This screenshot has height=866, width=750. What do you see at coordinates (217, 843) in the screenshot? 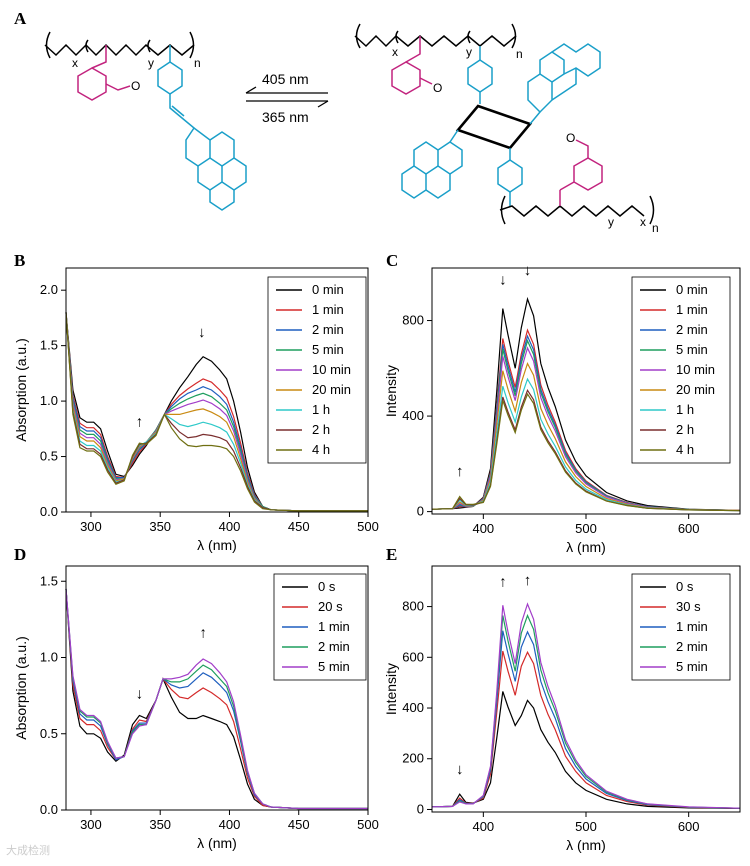
I see `x-axis-label-d: λ (nm)` at bounding box center [217, 843].